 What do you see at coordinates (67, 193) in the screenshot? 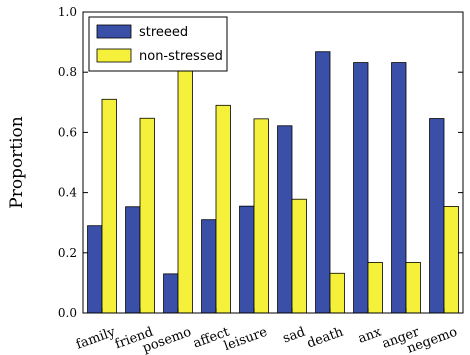
I see `y-tick-label: 0.4` at bounding box center [67, 193].